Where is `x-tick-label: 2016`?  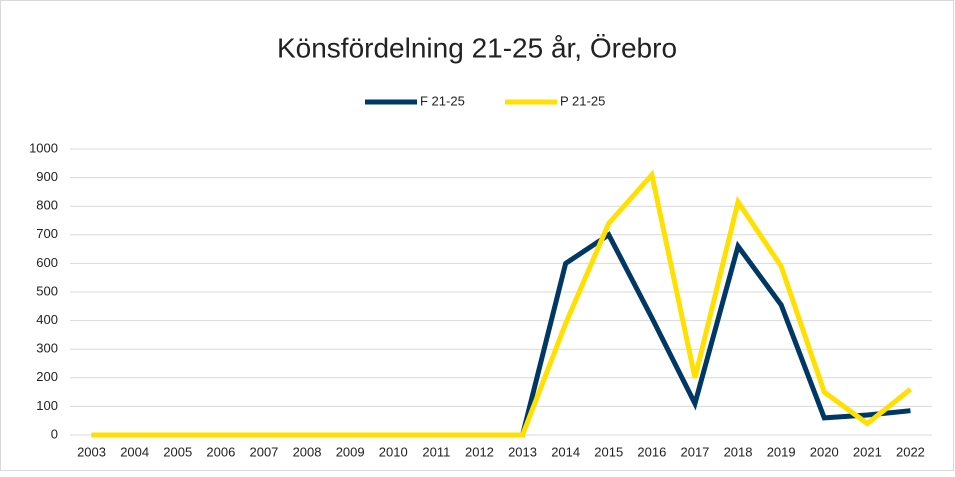 x-tick-label: 2016 is located at coordinates (651, 451).